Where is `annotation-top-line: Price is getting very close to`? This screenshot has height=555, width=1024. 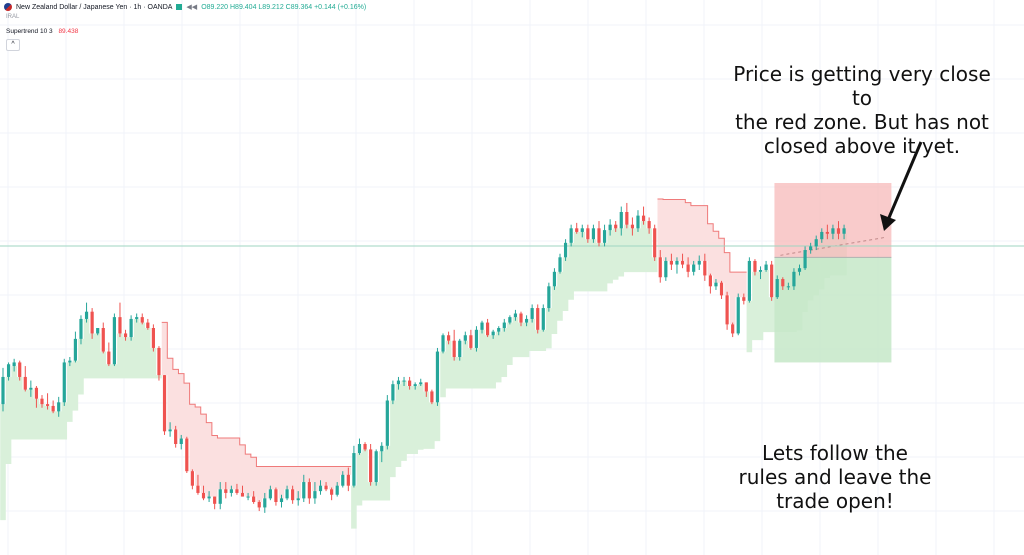
annotation-top-line: Price is getting very close to is located at coordinates (862, 86).